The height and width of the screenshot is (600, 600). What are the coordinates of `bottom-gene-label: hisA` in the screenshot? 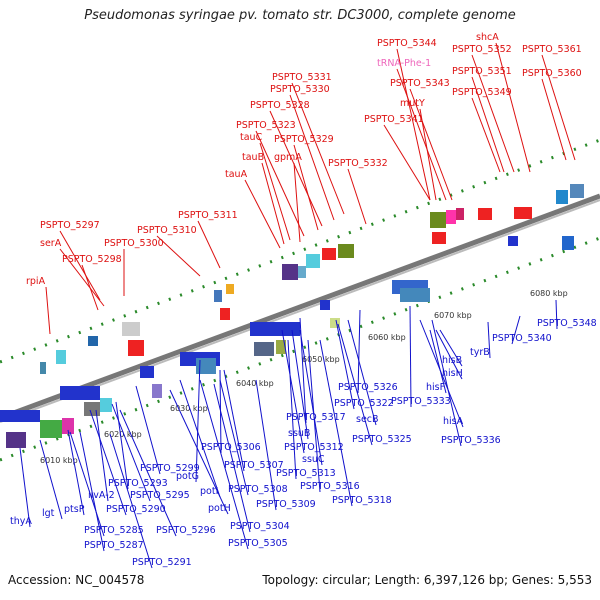 It's located at (453, 421).